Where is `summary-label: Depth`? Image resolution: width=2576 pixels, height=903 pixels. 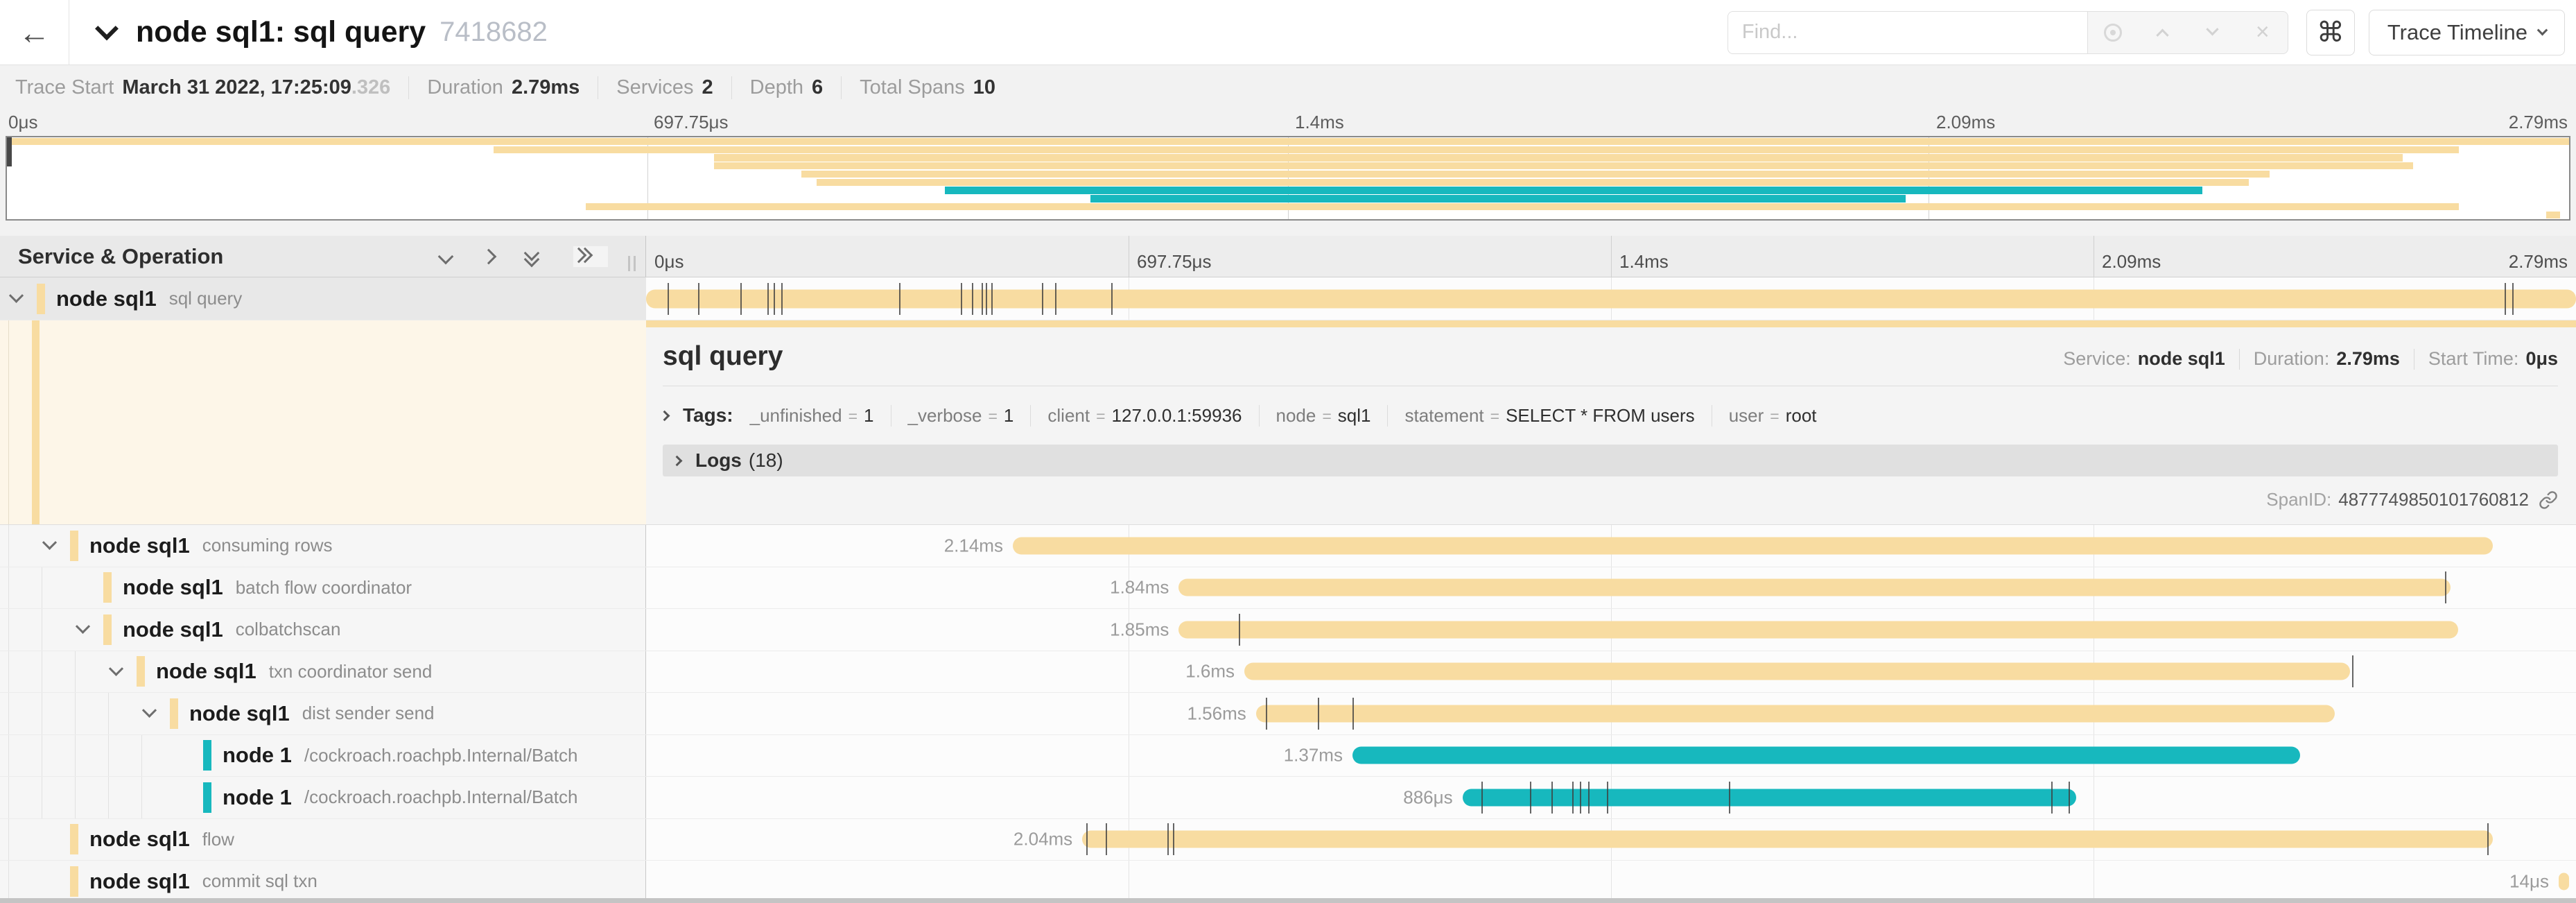
summary-label: Depth is located at coordinates (776, 87).